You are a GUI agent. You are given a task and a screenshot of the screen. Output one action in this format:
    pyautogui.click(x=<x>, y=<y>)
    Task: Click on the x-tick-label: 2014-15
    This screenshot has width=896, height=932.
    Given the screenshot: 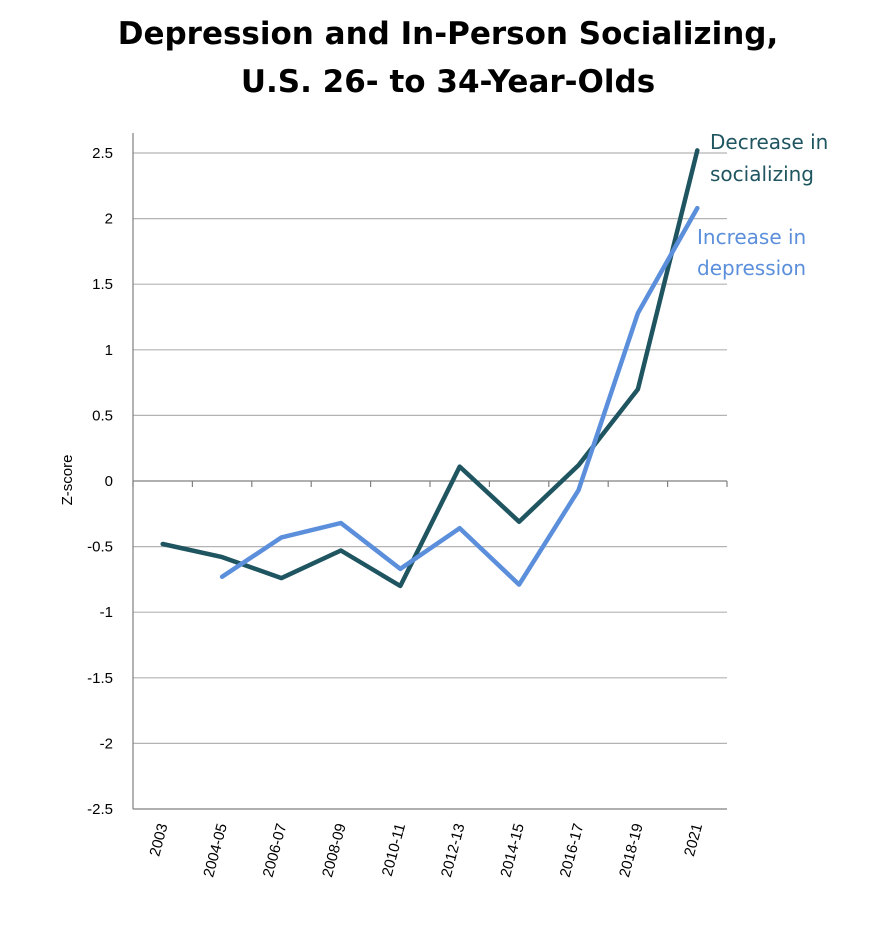 What is the action you would take?
    pyautogui.click(x=512, y=851)
    